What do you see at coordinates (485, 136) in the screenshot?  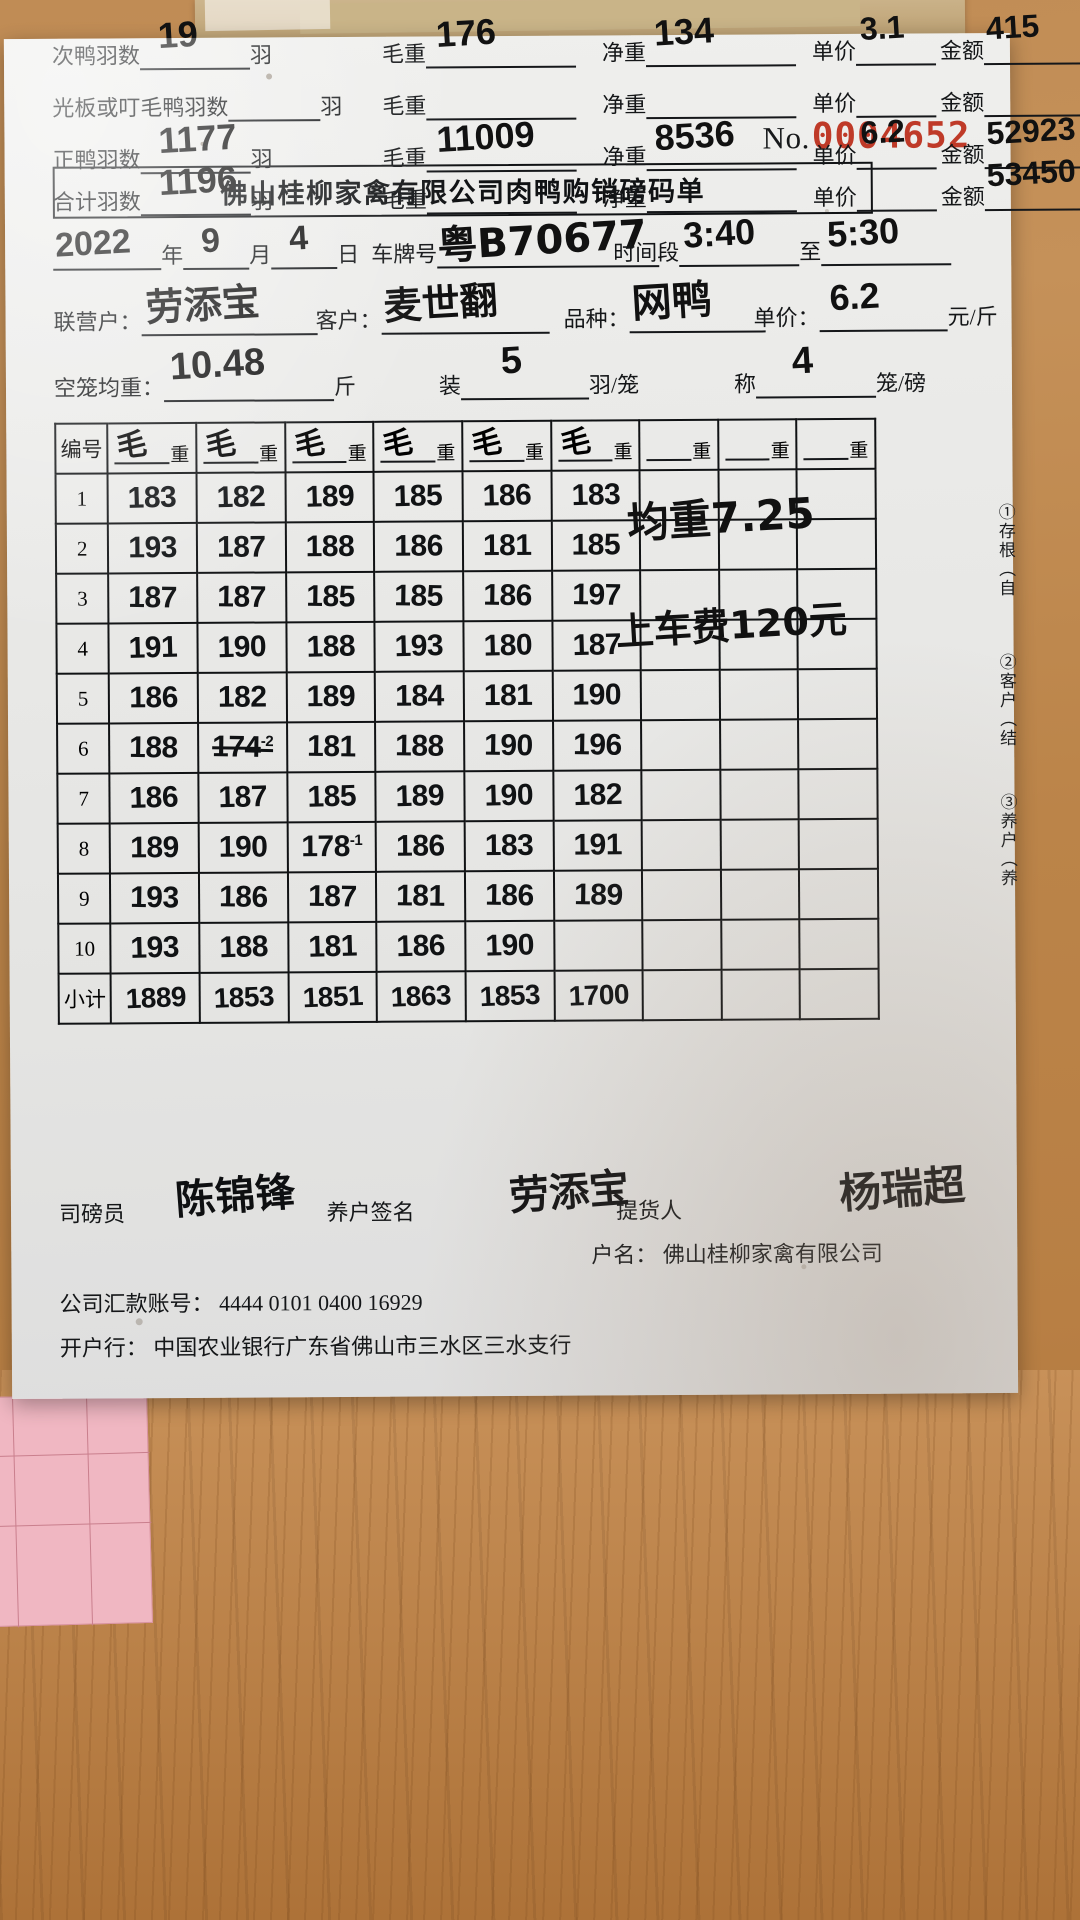 I see `summary-row-good-duck-gross-value: 11009` at bounding box center [485, 136].